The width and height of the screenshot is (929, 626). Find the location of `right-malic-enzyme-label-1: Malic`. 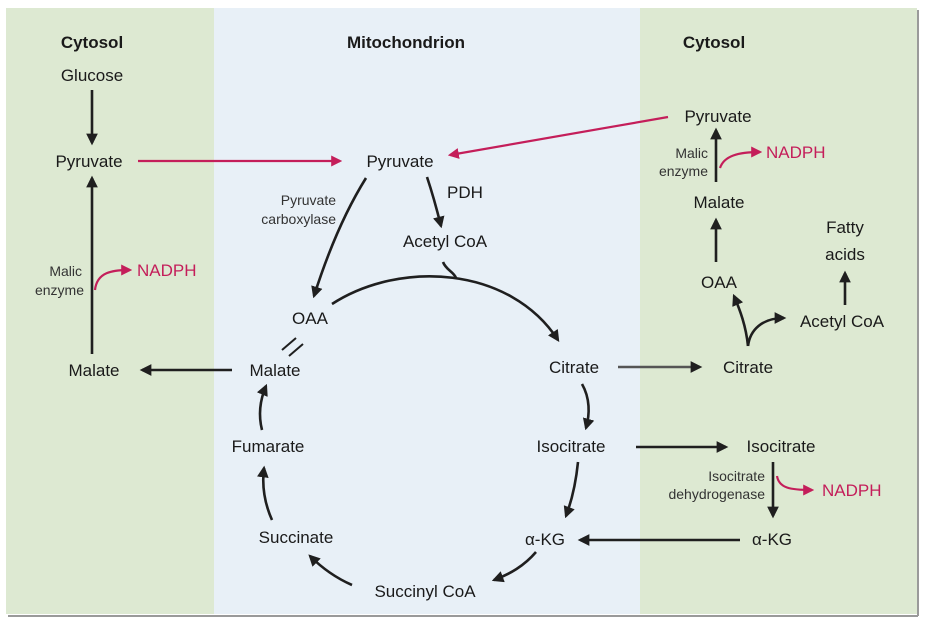

right-malic-enzyme-label-1: Malic is located at coordinates (691, 153).